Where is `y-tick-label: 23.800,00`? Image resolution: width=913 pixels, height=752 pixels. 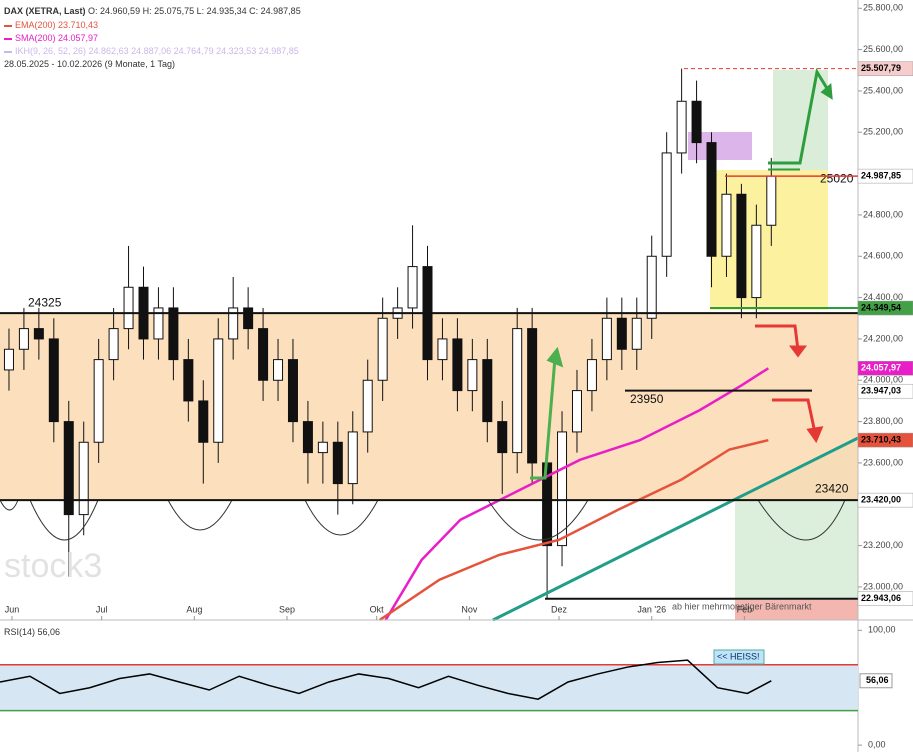
y-tick-label: 23.800,00 is located at coordinates (883, 421).